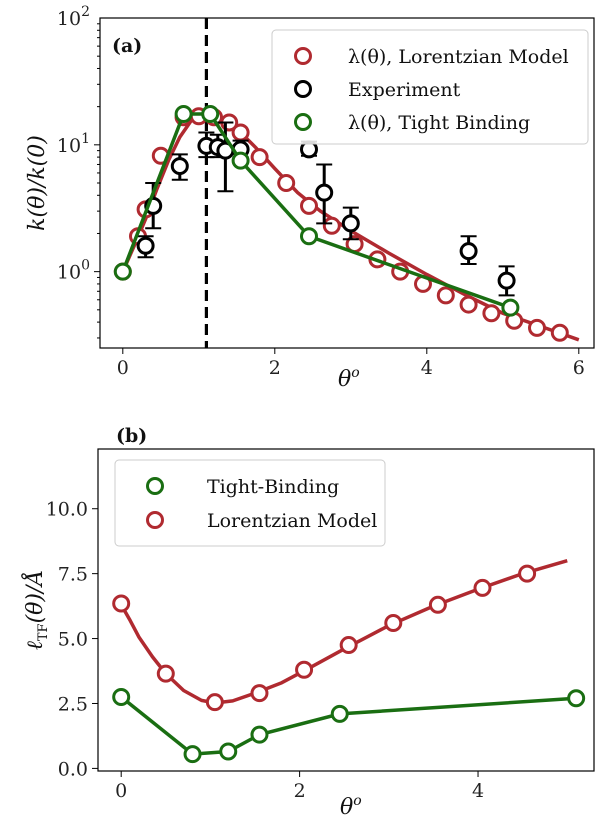  What do you see at coordinates (73, 271) in the screenshot?
I see `y-tick-label: 10⁰` at bounding box center [73, 271].